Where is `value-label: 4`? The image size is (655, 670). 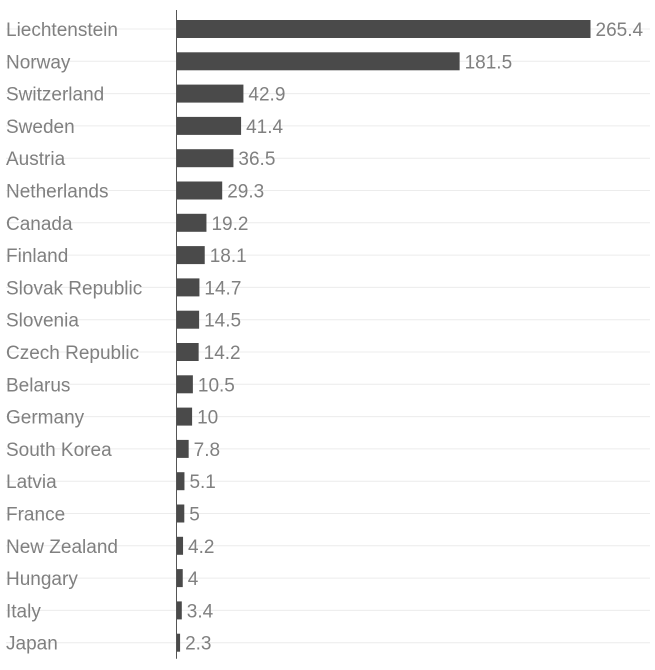
value-label: 4 is located at coordinates (193, 579).